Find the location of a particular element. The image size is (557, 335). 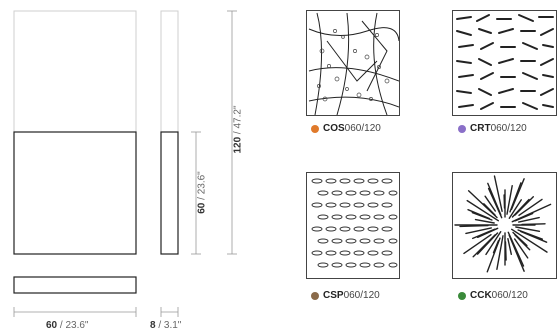

dimension-line-height-total is located at coordinates (232, 132).